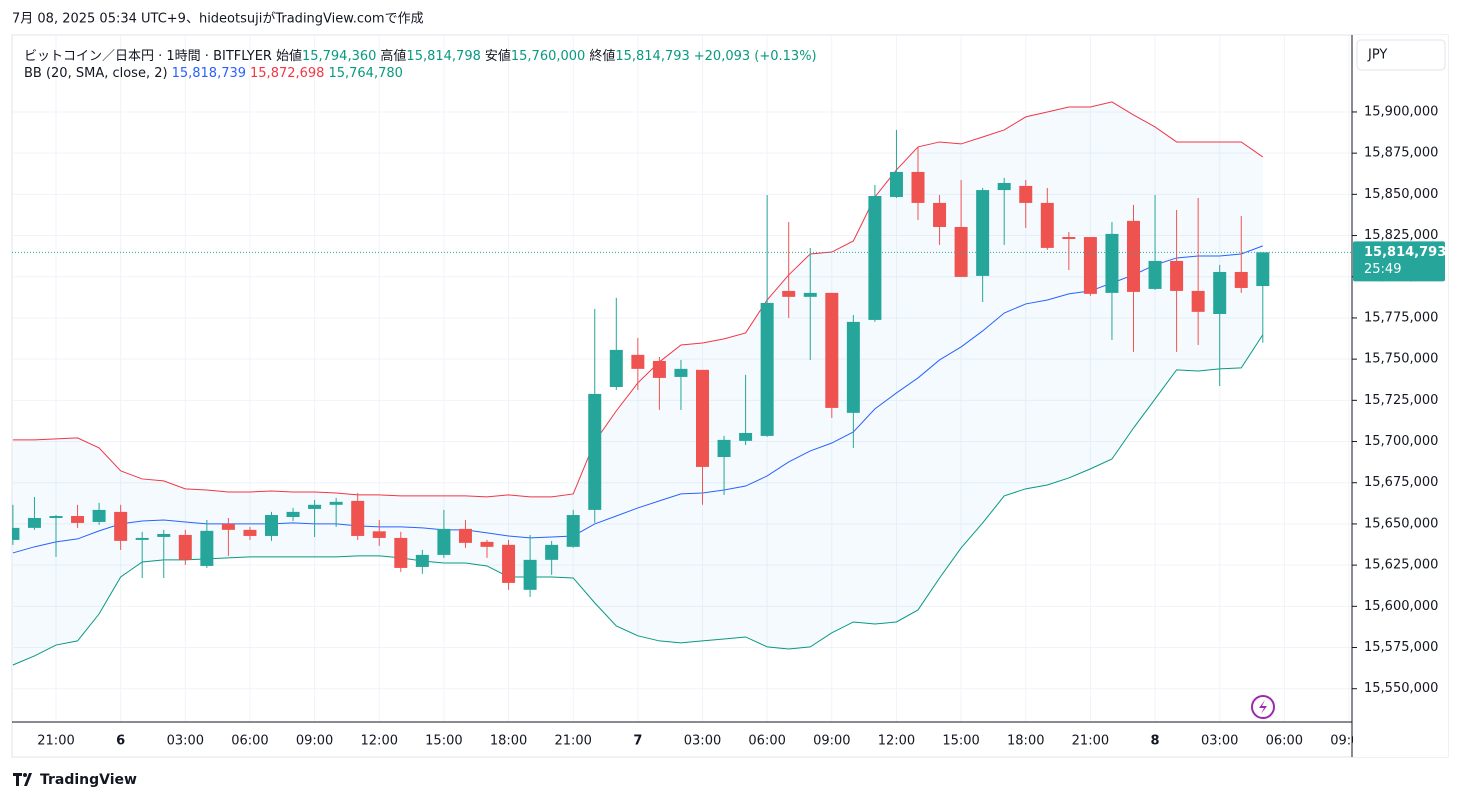 The height and width of the screenshot is (802, 1462). I want to click on symbol: ビットコイン／日本円 · 1時間 · BITFLYER, so click(148, 56).